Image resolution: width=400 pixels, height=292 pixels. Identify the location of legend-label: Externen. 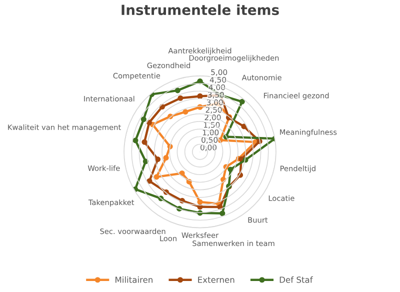
(216, 279).